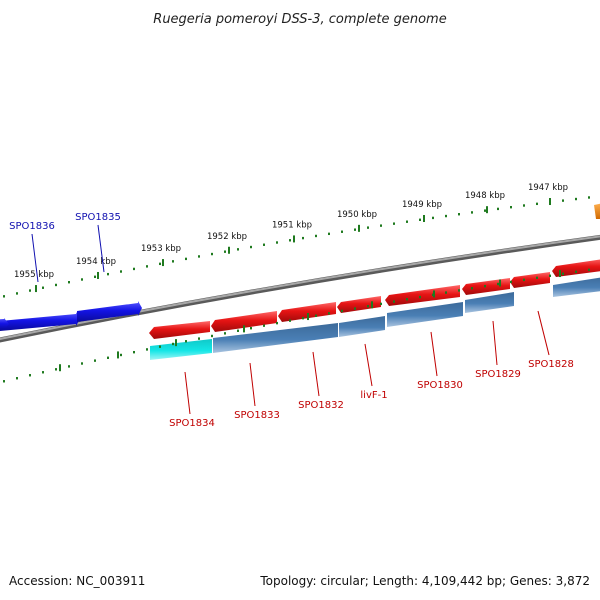  I want to click on scale-label-1952: 1952 kbp, so click(227, 237).